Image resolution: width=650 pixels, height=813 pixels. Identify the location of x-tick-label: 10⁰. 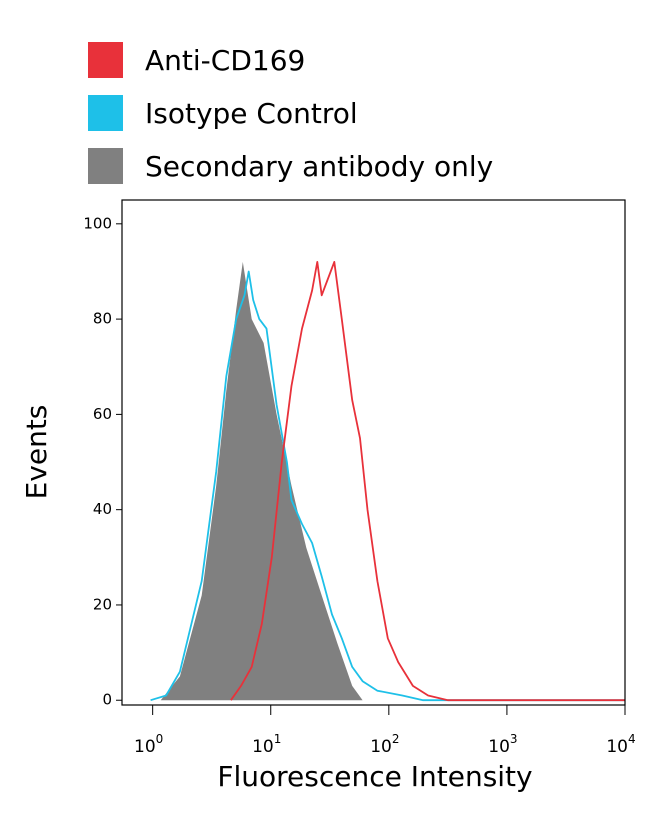
(148, 745).